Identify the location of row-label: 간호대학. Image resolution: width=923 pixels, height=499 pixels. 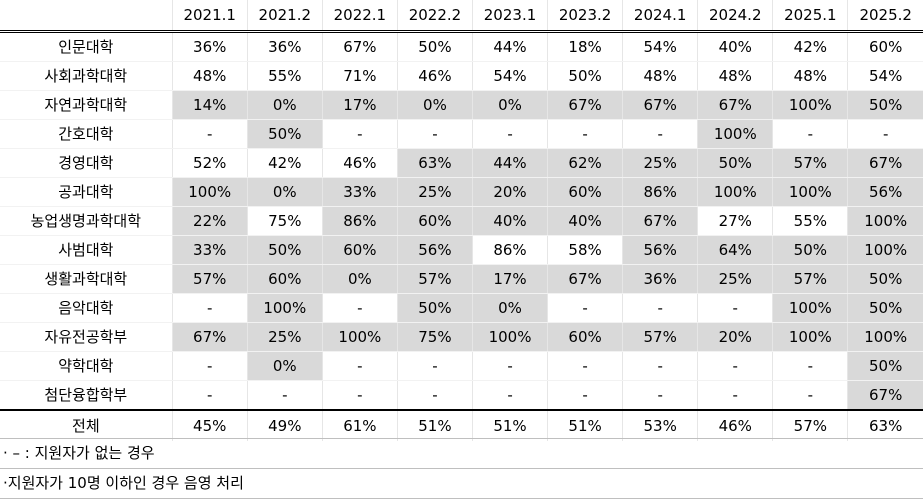
(86, 134).